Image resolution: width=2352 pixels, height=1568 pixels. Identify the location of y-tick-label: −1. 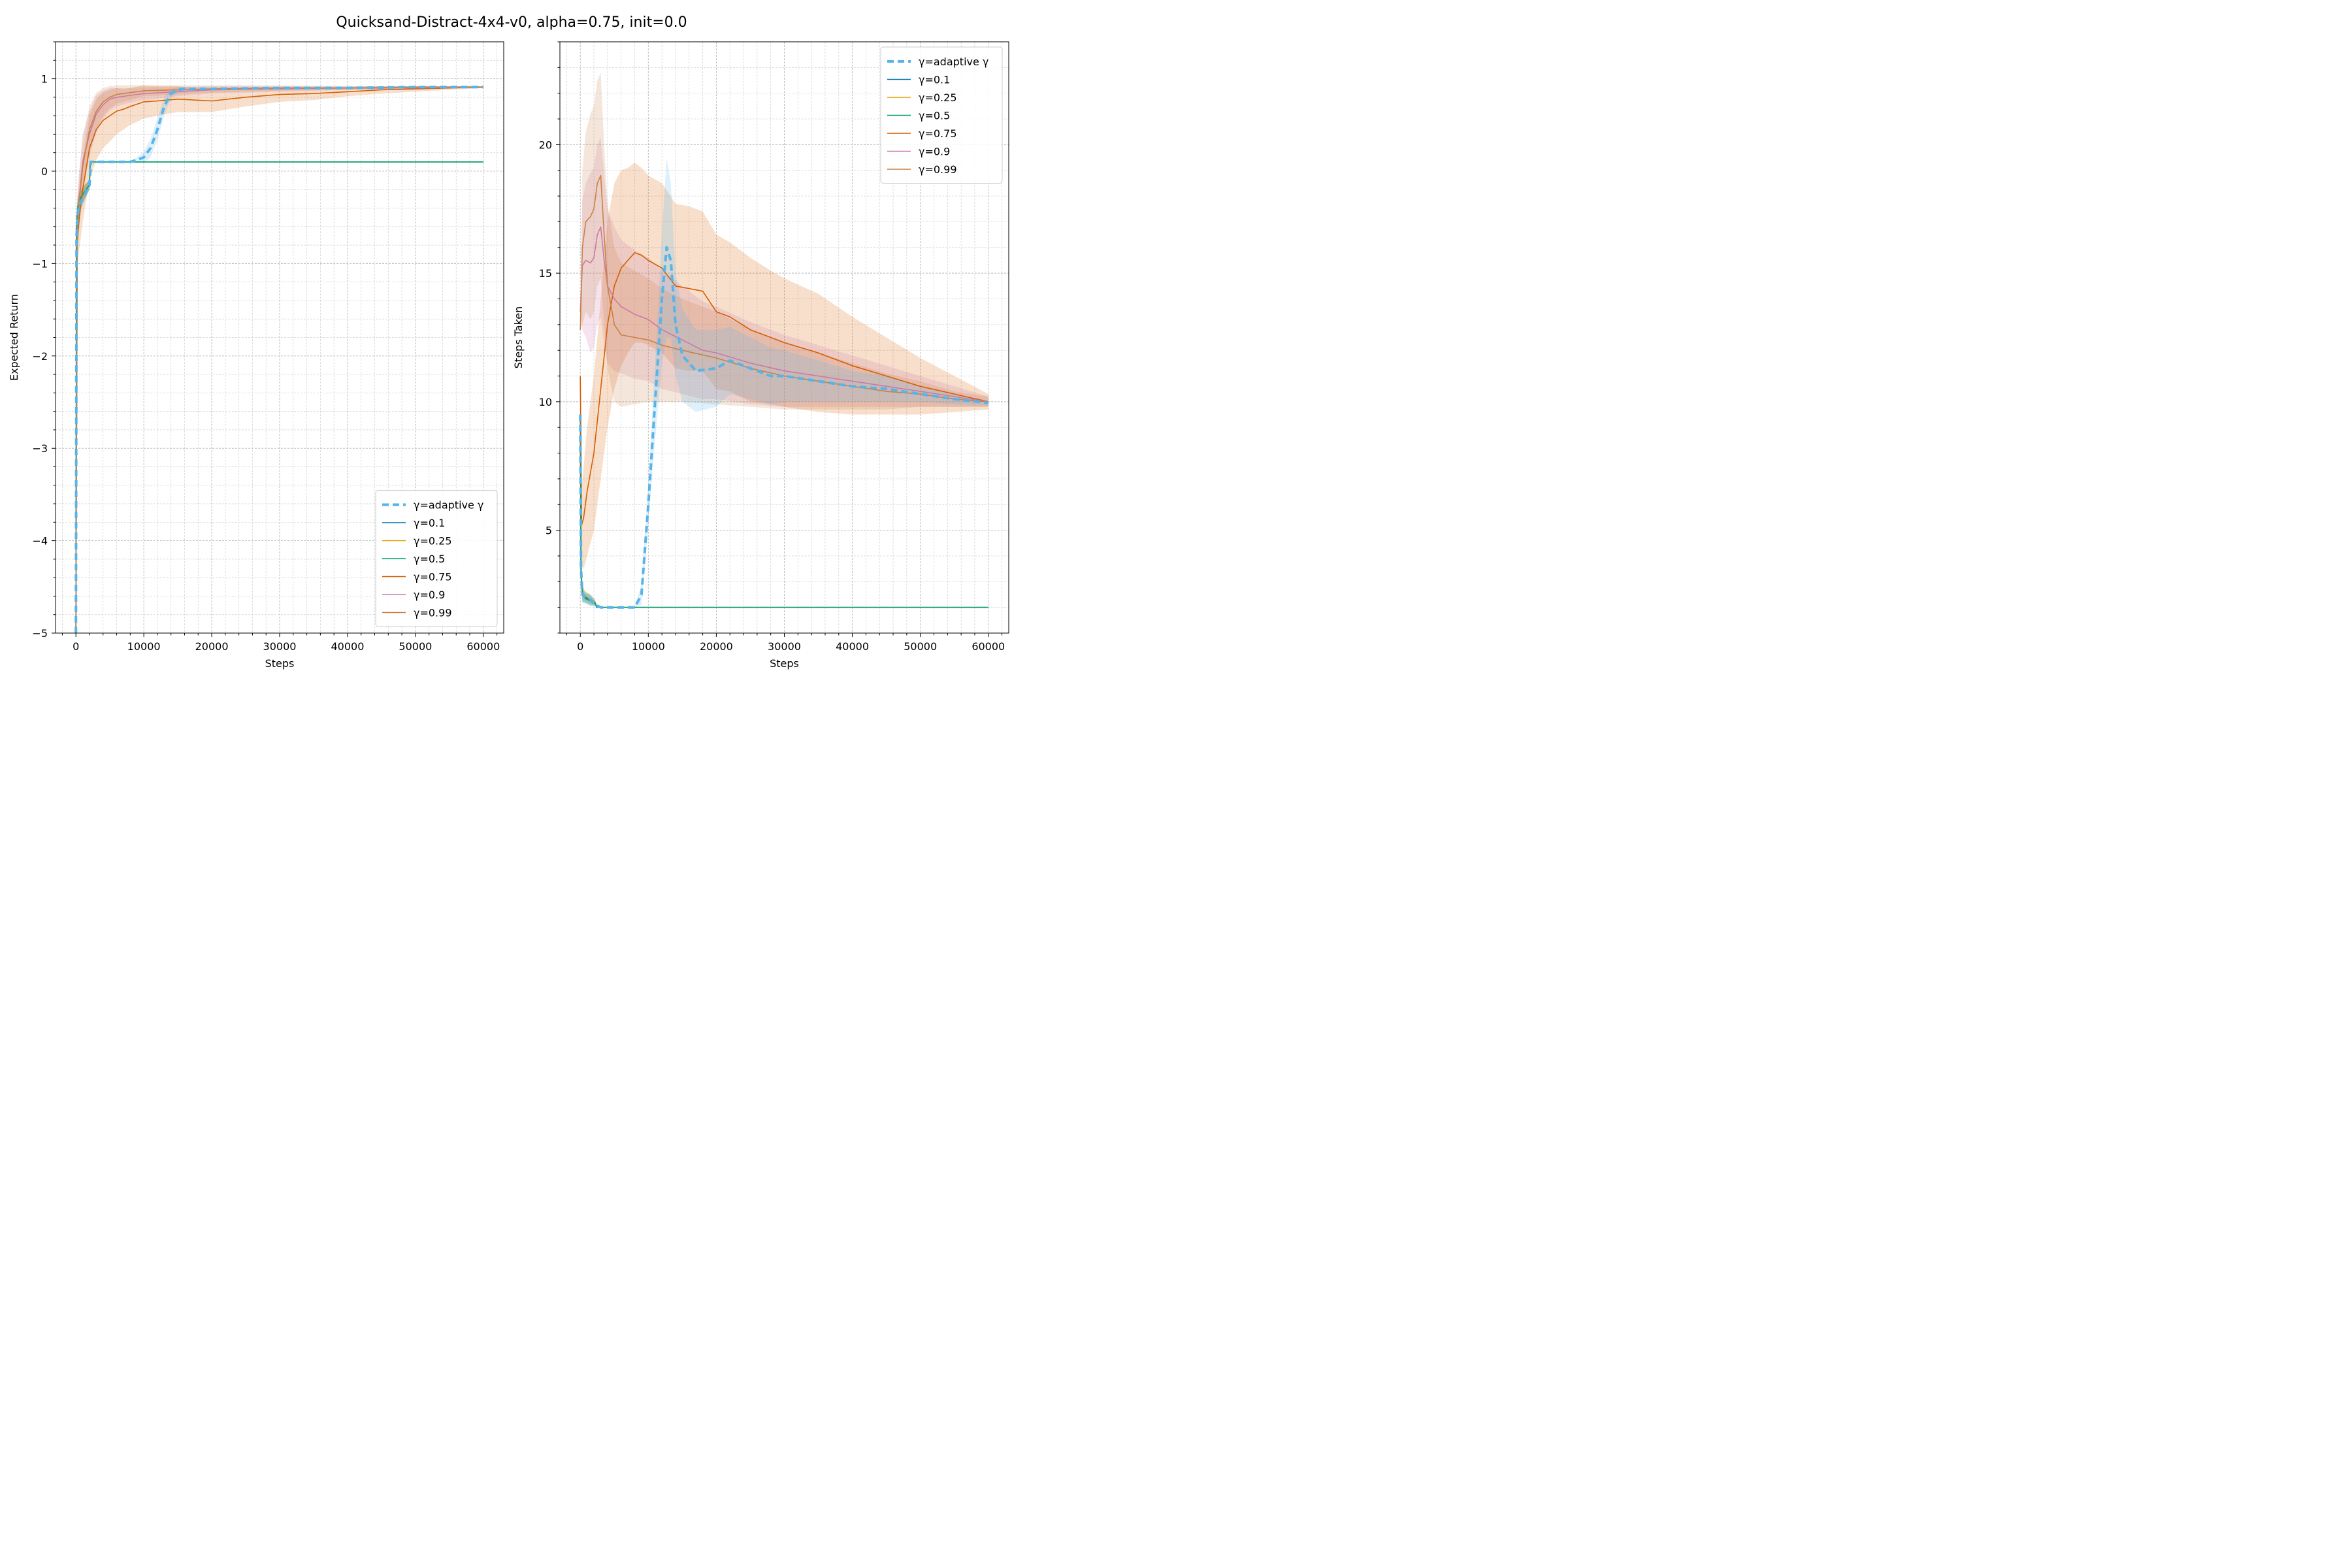
(40, 263).